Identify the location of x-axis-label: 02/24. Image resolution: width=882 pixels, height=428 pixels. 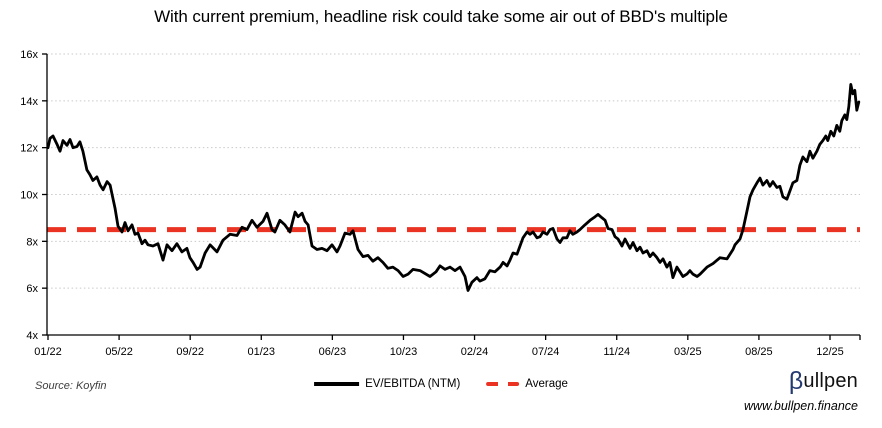
(475, 352).